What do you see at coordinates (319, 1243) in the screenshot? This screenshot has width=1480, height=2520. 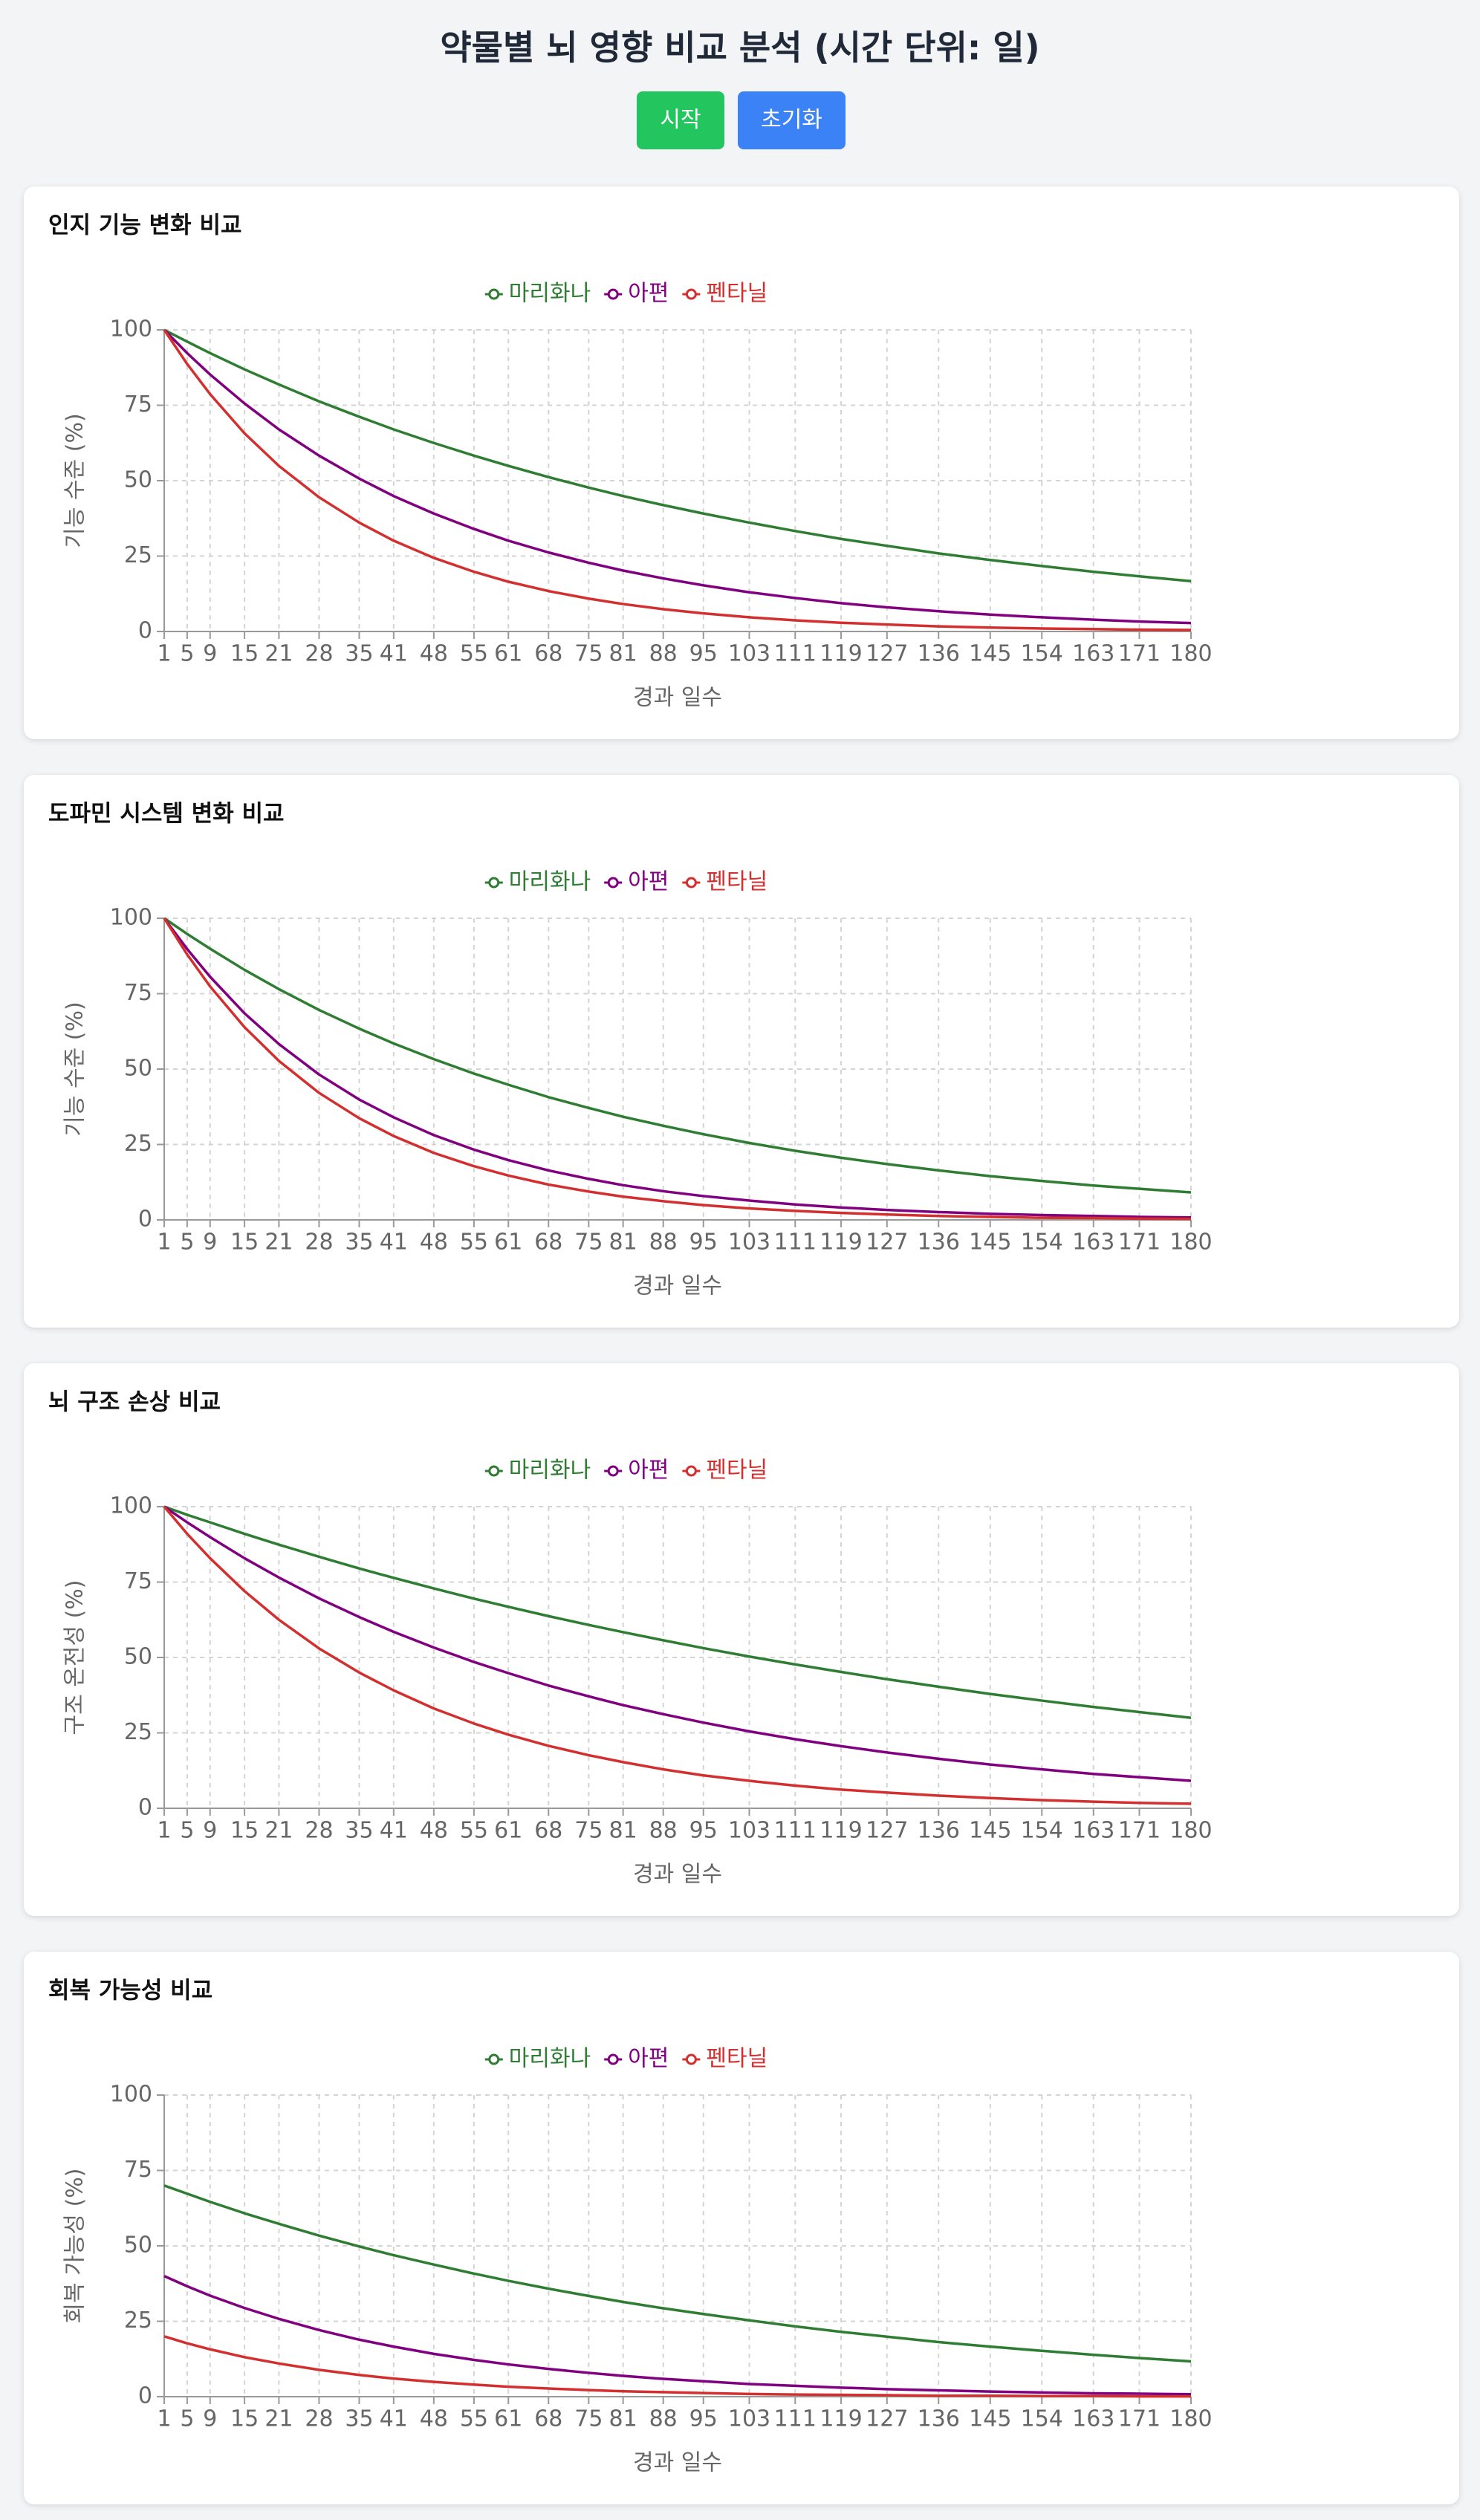 I see `x-tick-label: 28` at bounding box center [319, 1243].